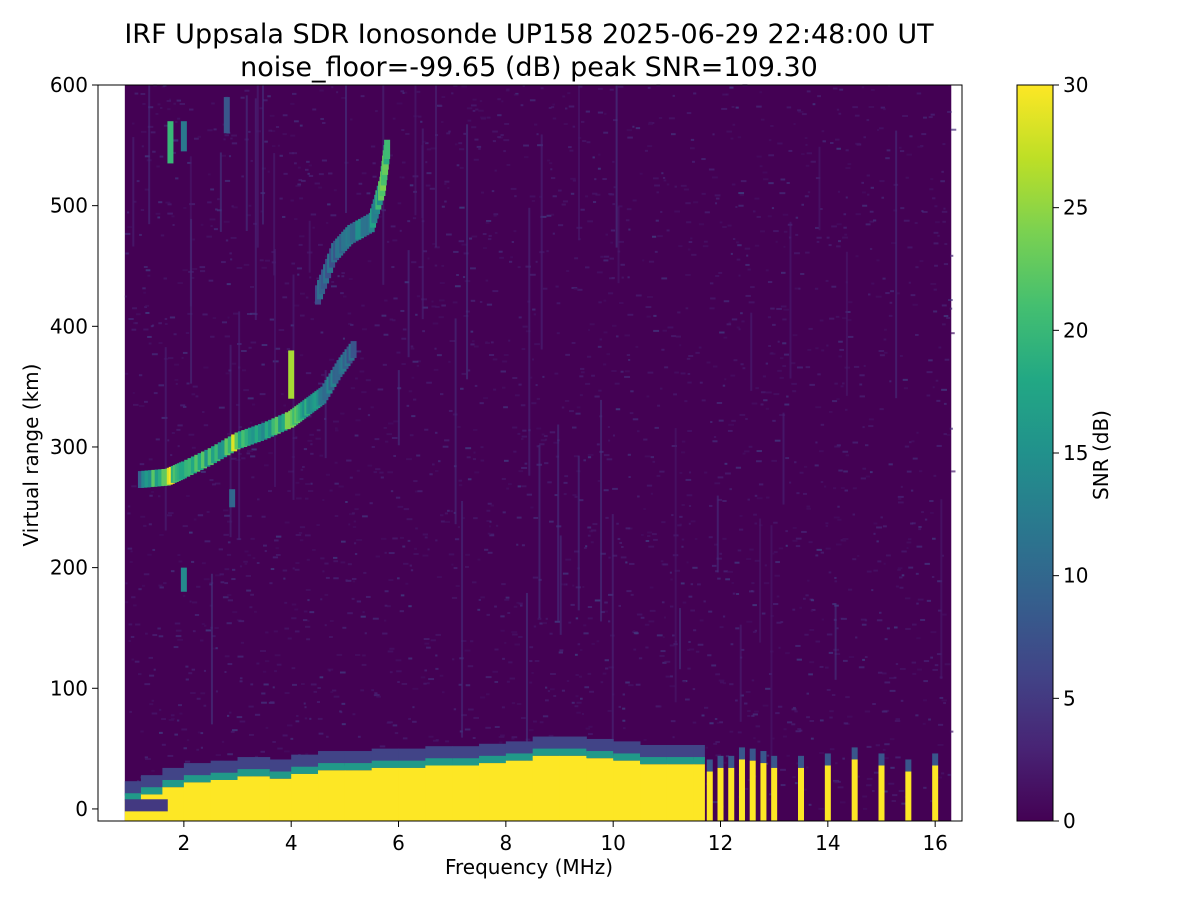 Image resolution: width=1200 pixels, height=904 pixels. What do you see at coordinates (277, 425) in the screenshot?
I see `trace-cell` at bounding box center [277, 425].